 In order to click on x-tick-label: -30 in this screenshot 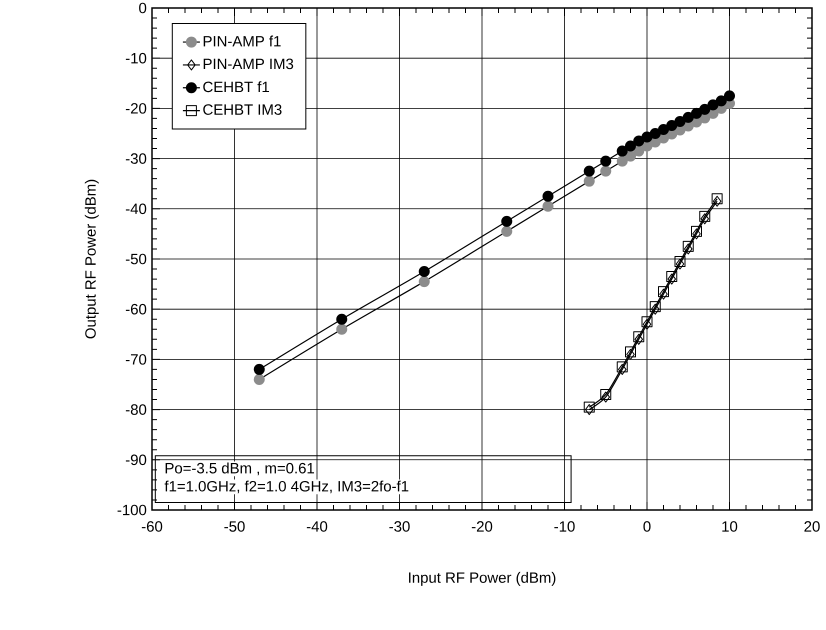, I will do `click(399, 526)`.